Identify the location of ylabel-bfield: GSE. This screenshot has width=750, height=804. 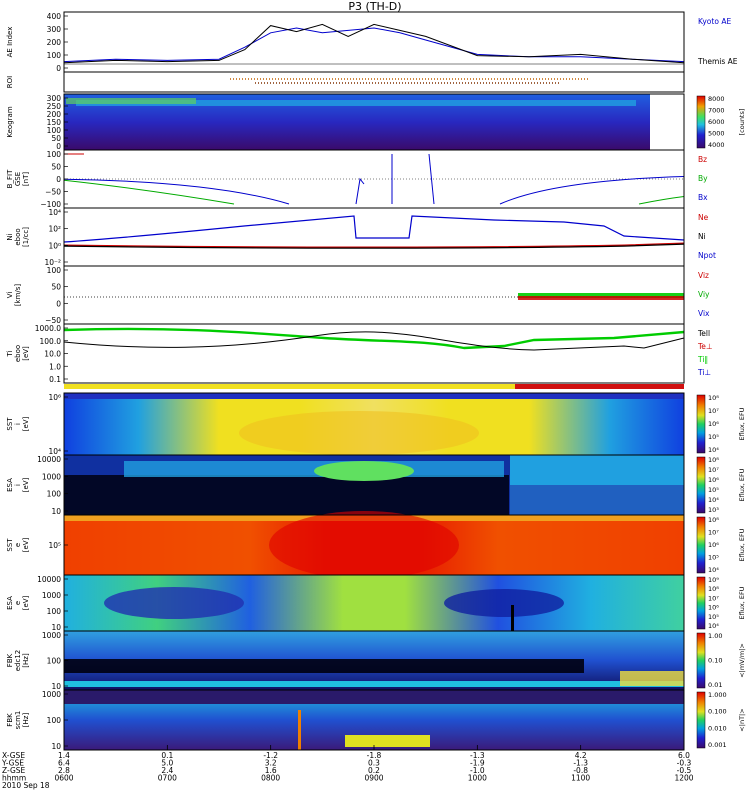
(18, 179).